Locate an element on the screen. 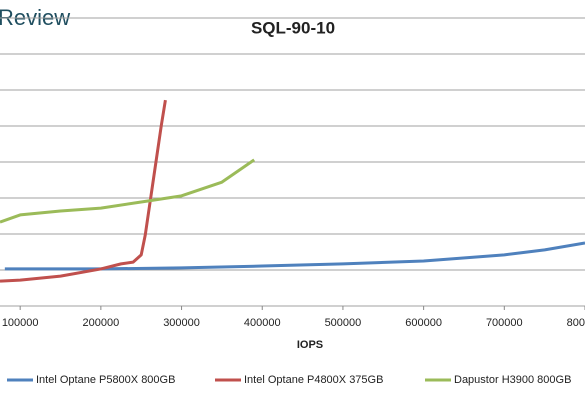 The image size is (585, 401). x-axis-label: IOPS is located at coordinates (310, 345).